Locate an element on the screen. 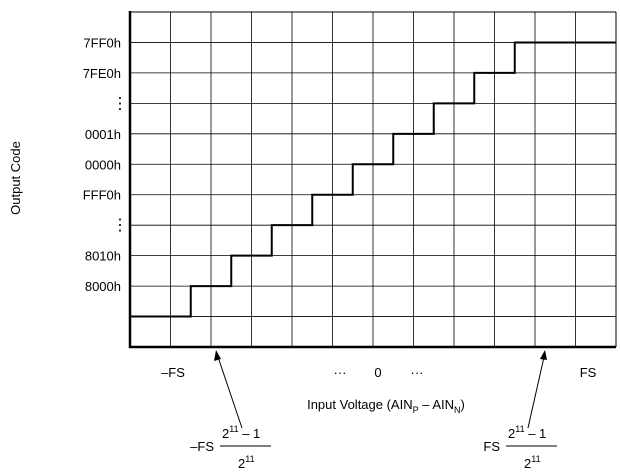 The height and width of the screenshot is (475, 620). x-tick-label-dots-right: ··· is located at coordinates (417, 372).